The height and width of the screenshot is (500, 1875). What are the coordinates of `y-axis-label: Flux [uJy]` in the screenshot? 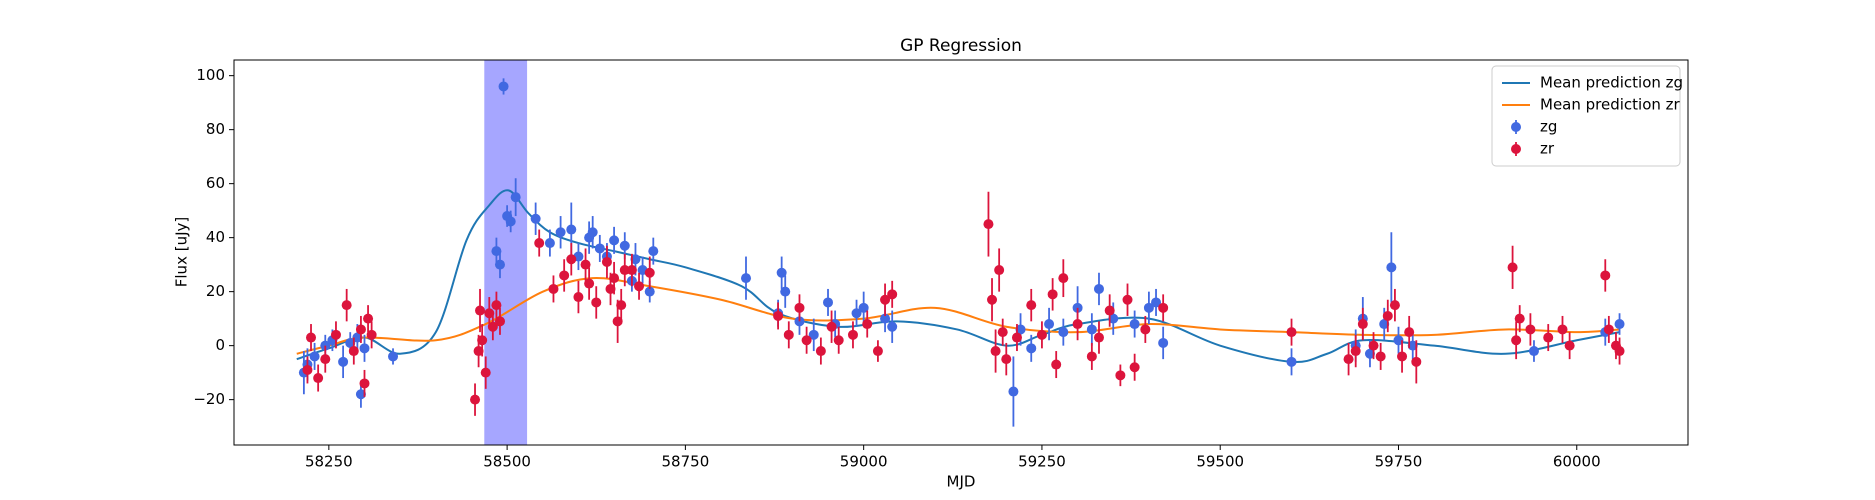 It's located at (182, 252).